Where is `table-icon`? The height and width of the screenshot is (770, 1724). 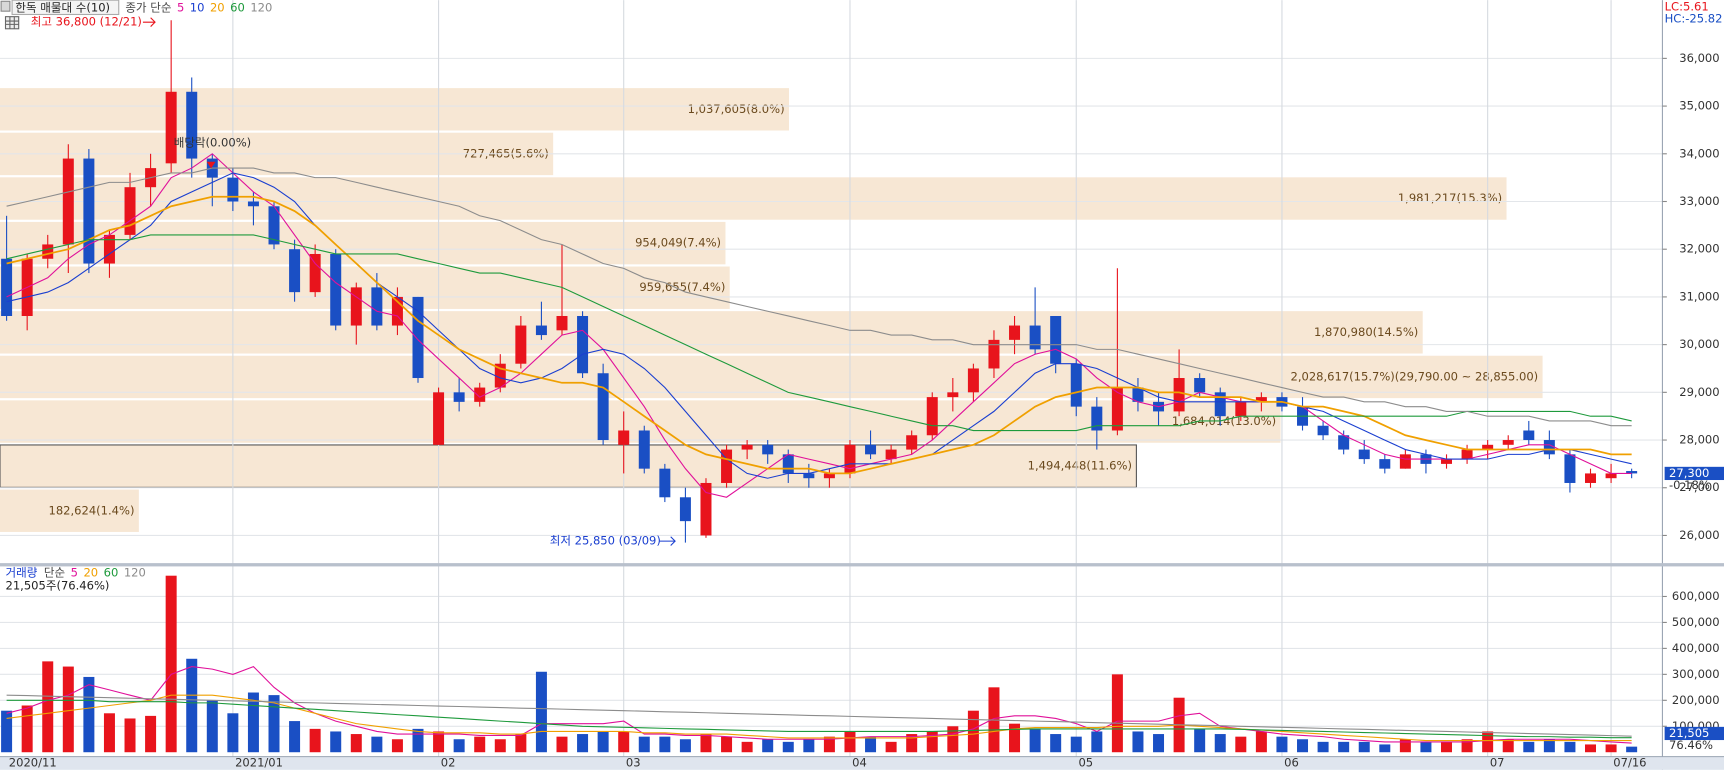 table-icon is located at coordinates (12, 23).